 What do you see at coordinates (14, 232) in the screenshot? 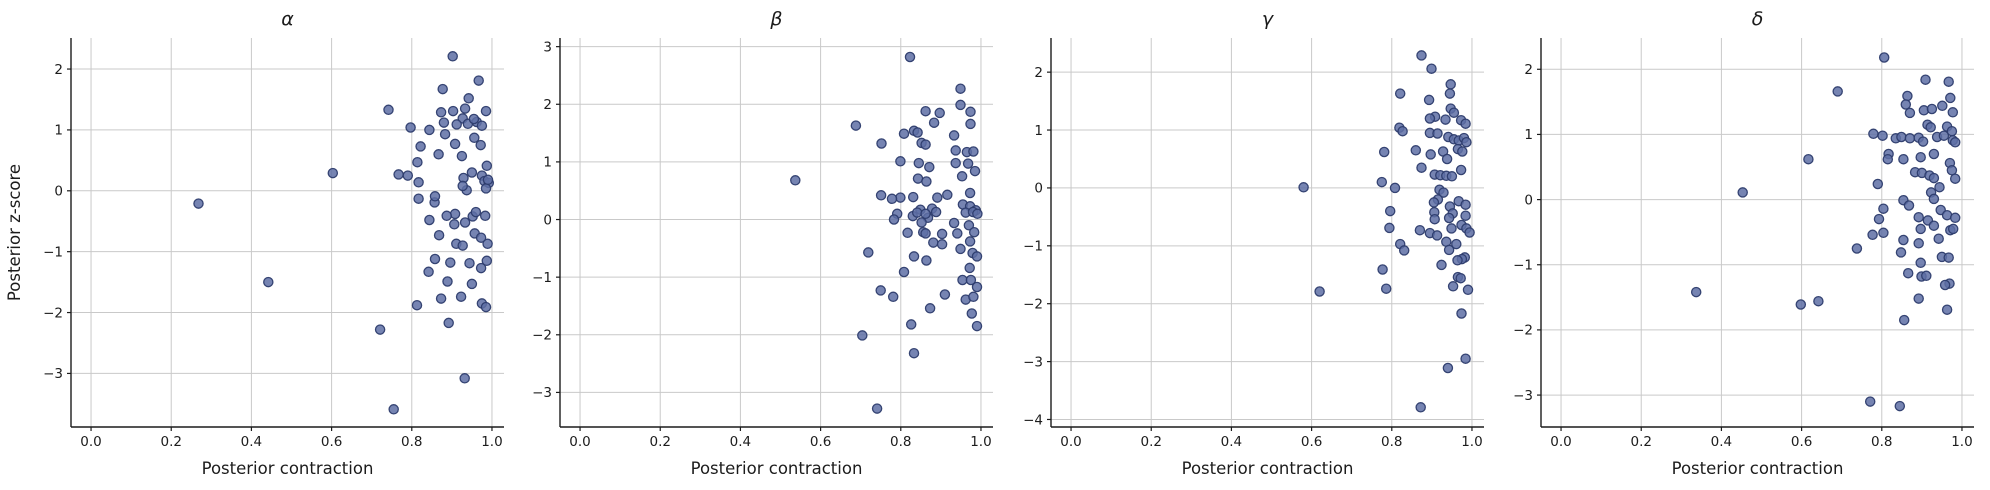
I see `y-axis-label: Posterior z-score` at bounding box center [14, 232].